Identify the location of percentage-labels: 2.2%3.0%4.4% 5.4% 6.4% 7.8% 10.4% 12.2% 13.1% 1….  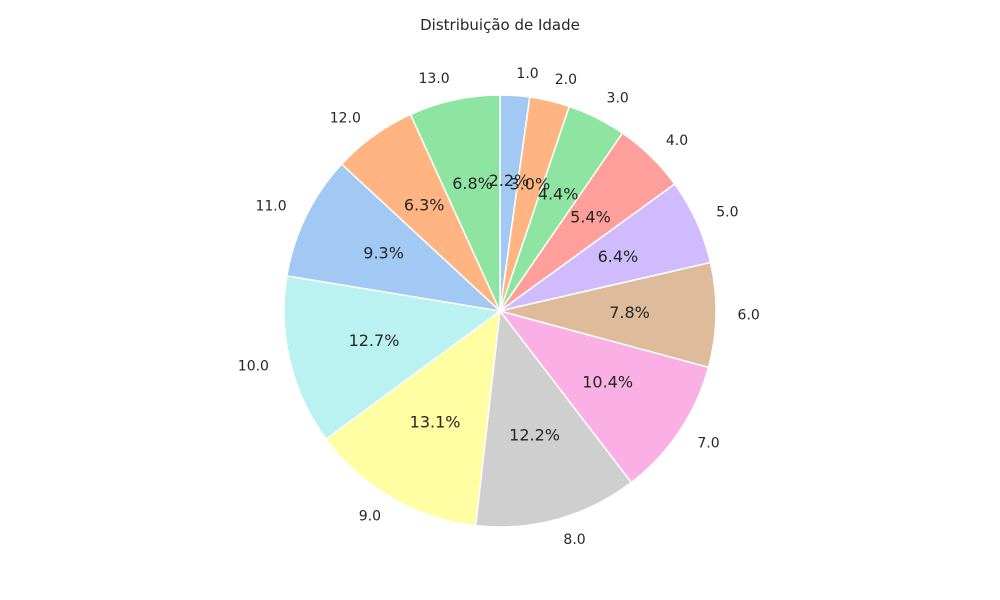
(499, 307).